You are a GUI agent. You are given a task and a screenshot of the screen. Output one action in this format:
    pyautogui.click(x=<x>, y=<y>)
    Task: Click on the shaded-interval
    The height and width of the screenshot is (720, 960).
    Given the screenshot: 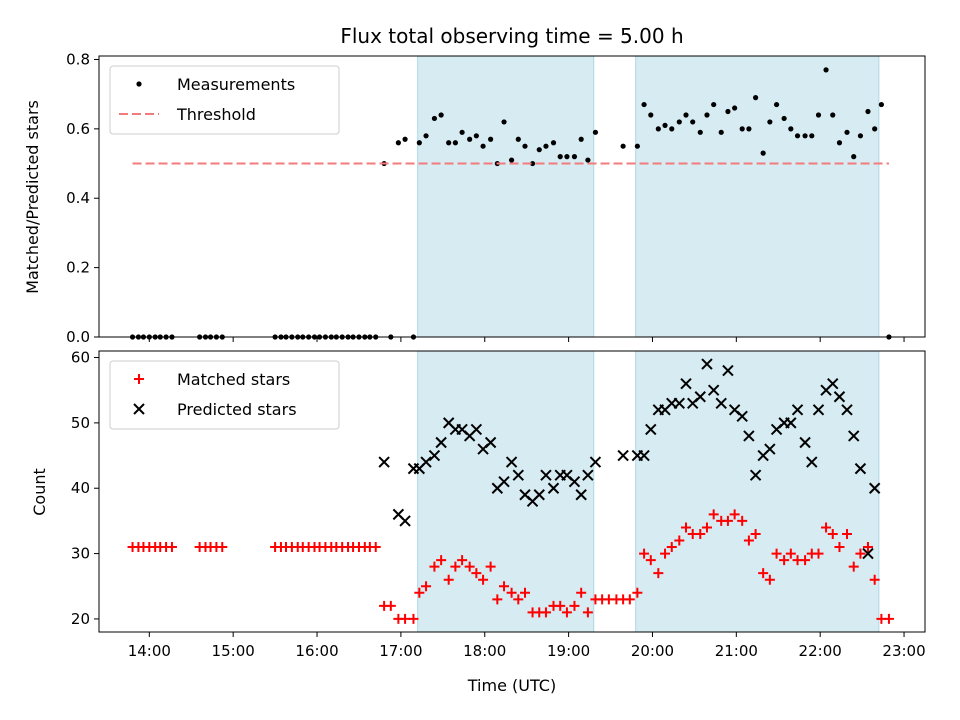 What is the action you would take?
    pyautogui.click(x=506, y=196)
    